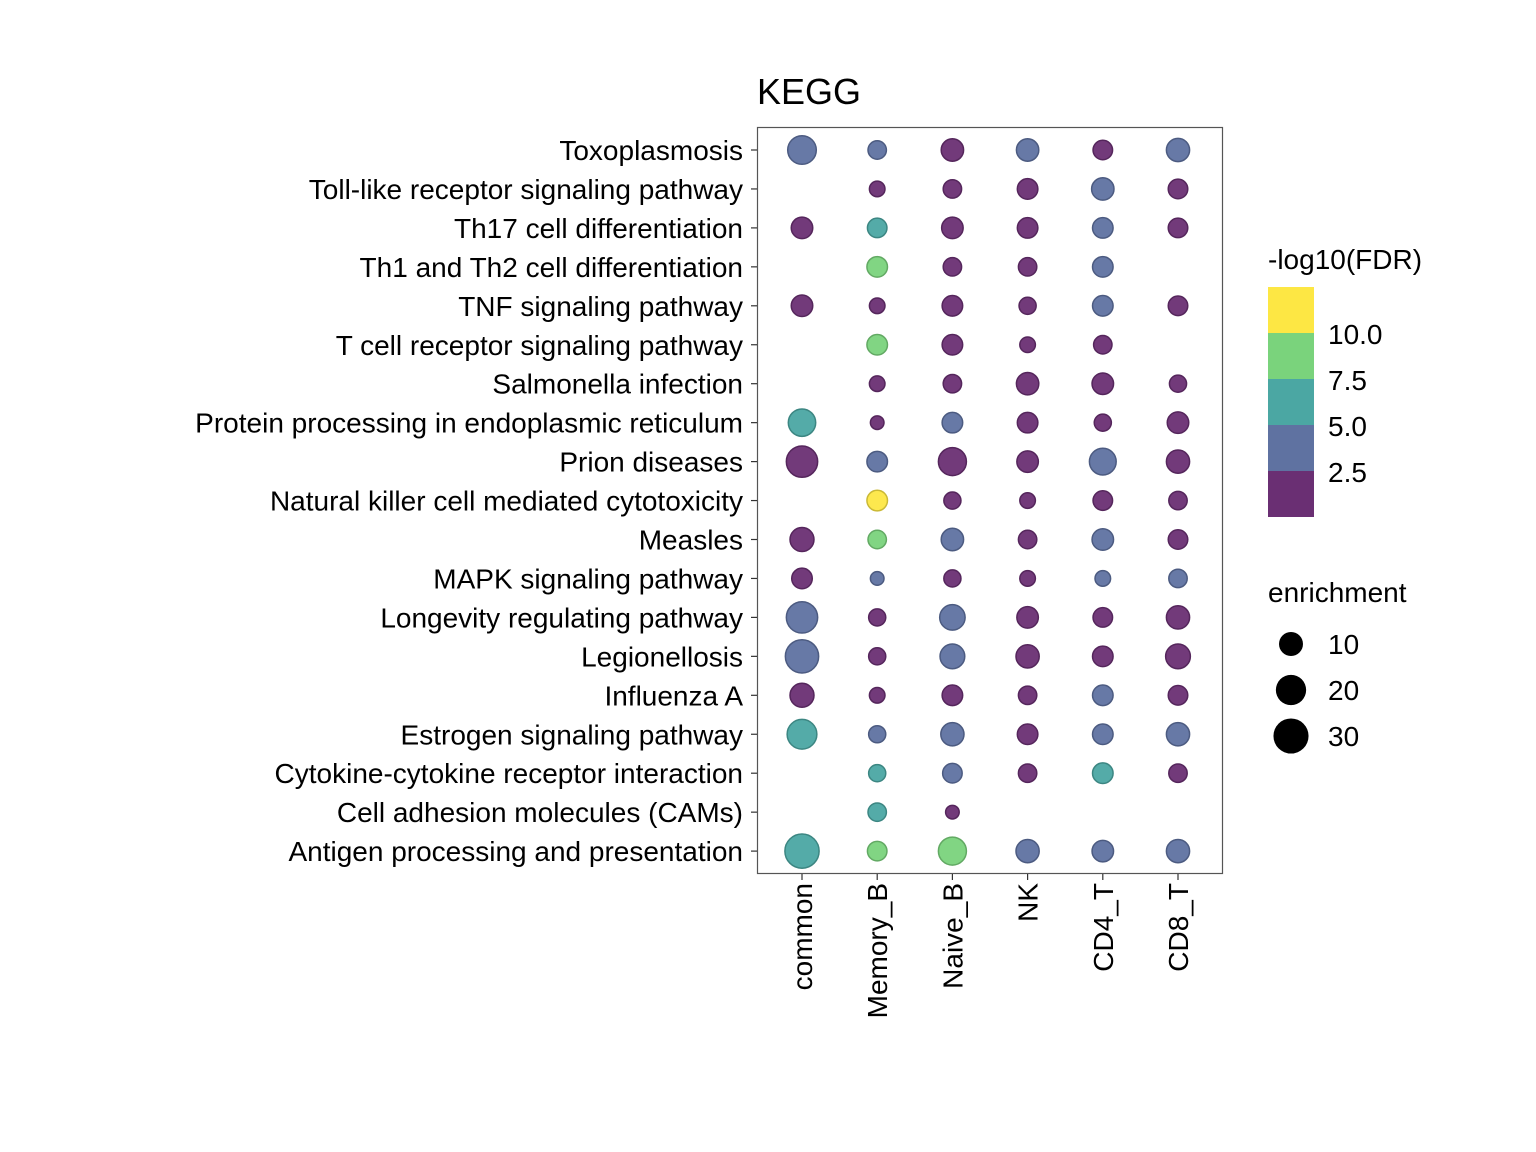  Describe the element at coordinates (990, 946) in the screenshot. I see `x-axis: common Memory_B Naive_B NK CD4_T CD8_T` at that location.